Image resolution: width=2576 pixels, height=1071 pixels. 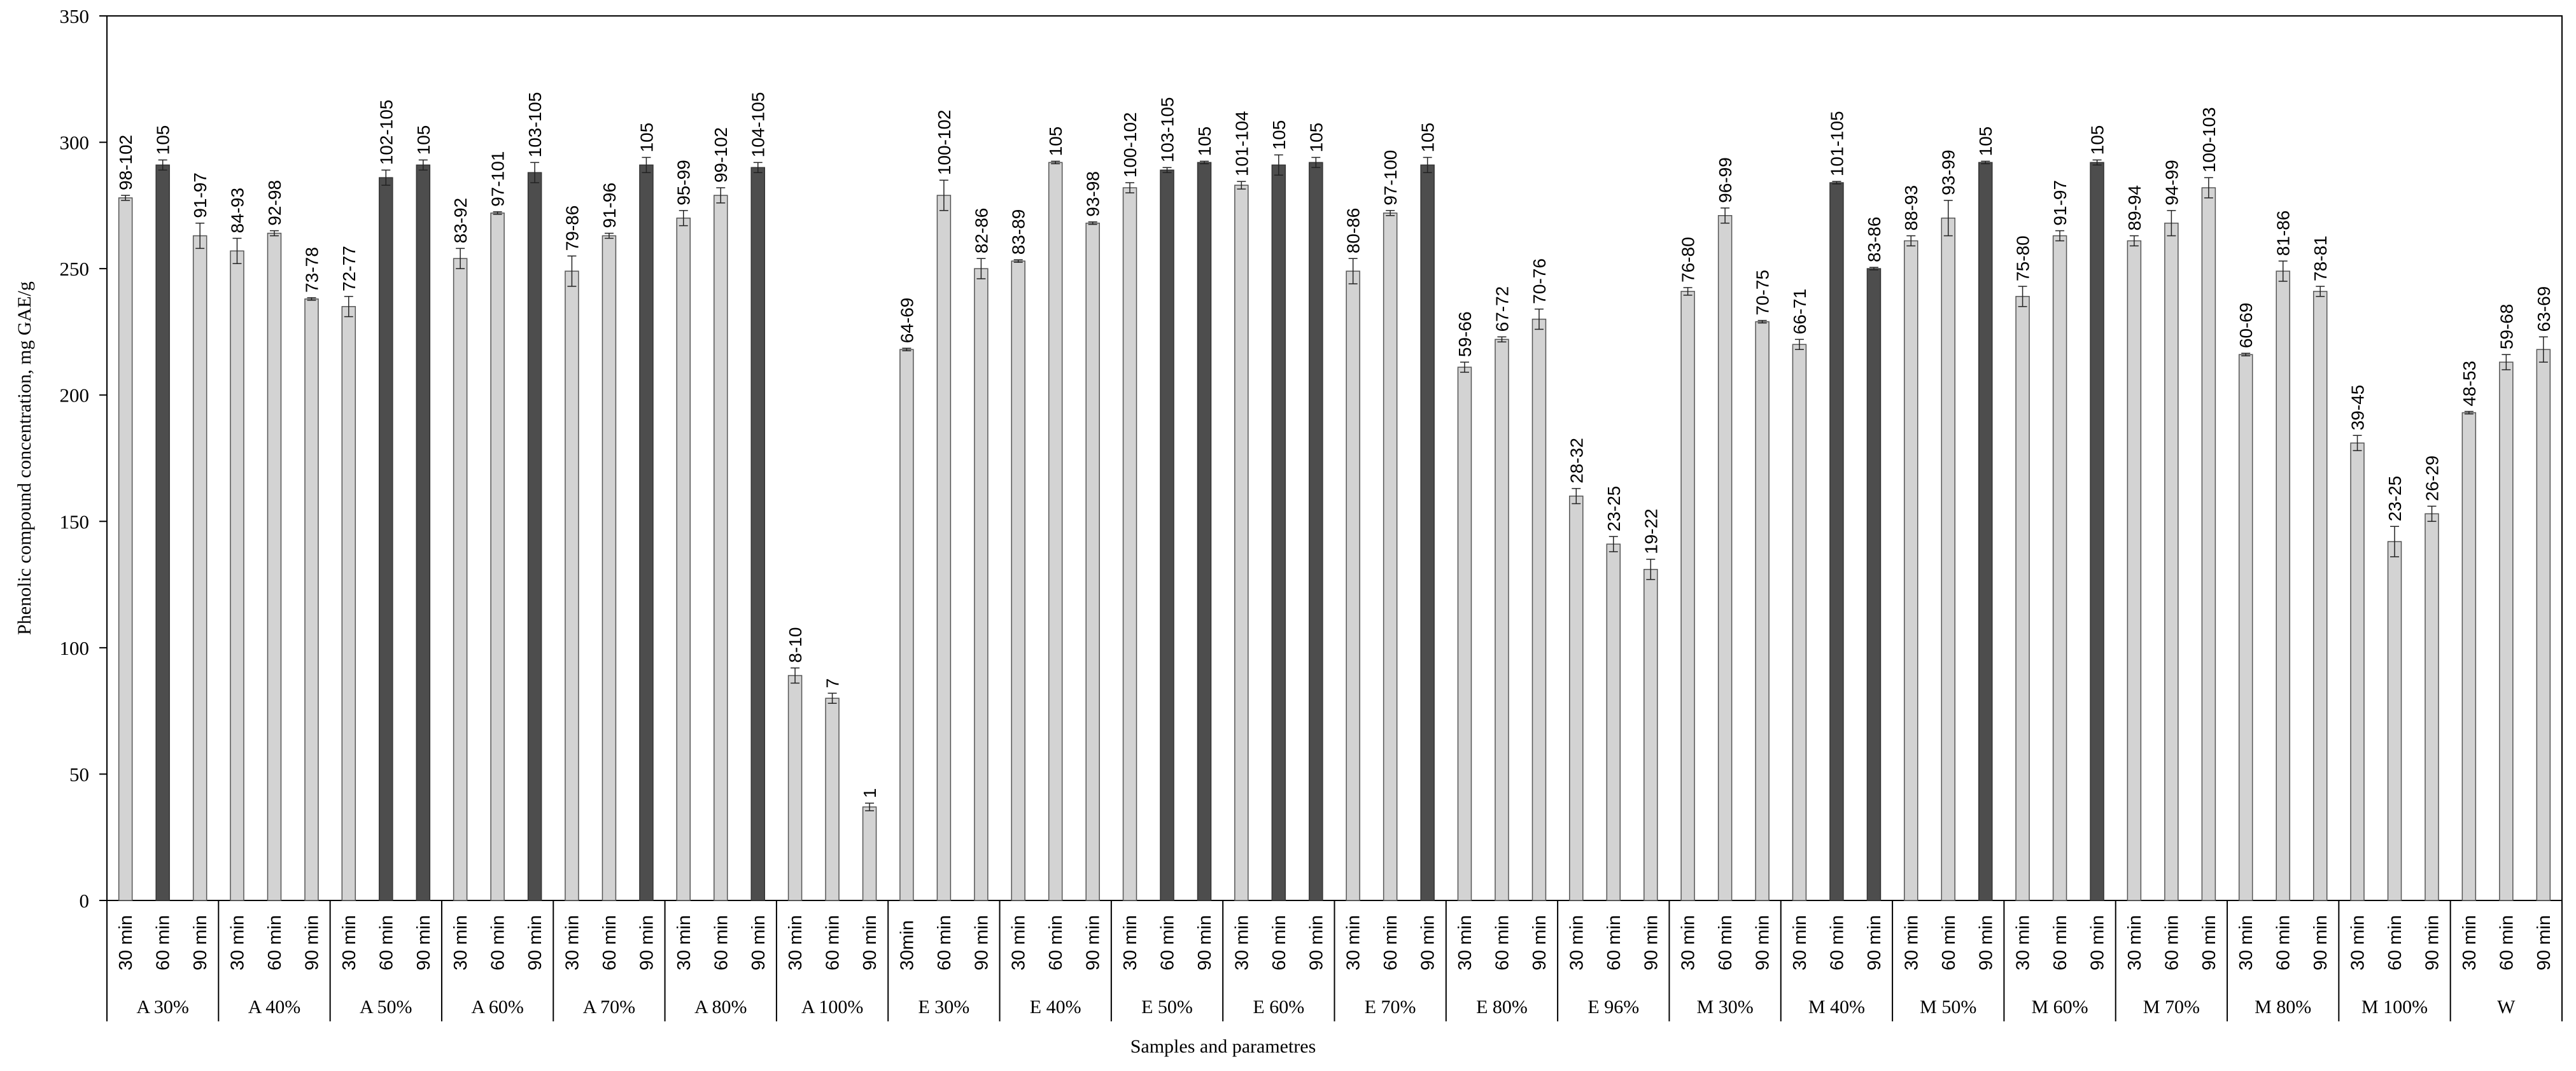 What do you see at coordinates (1911, 208) in the screenshot?
I see `data-label: 88-93` at bounding box center [1911, 208].